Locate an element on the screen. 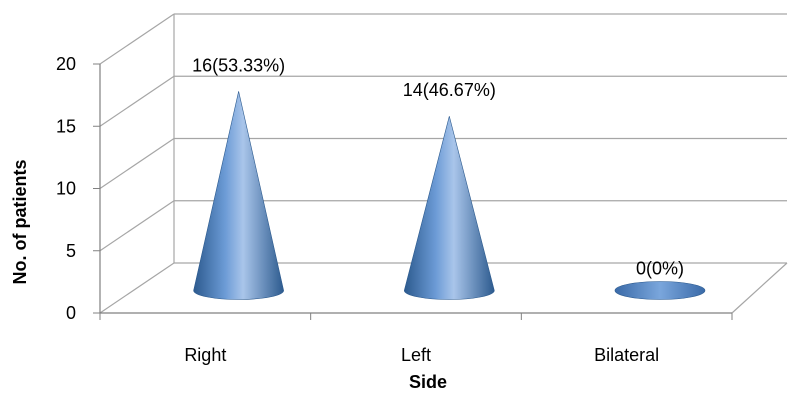 The image size is (791, 399). data-label-right: 16(53.33%) is located at coordinates (238, 65).